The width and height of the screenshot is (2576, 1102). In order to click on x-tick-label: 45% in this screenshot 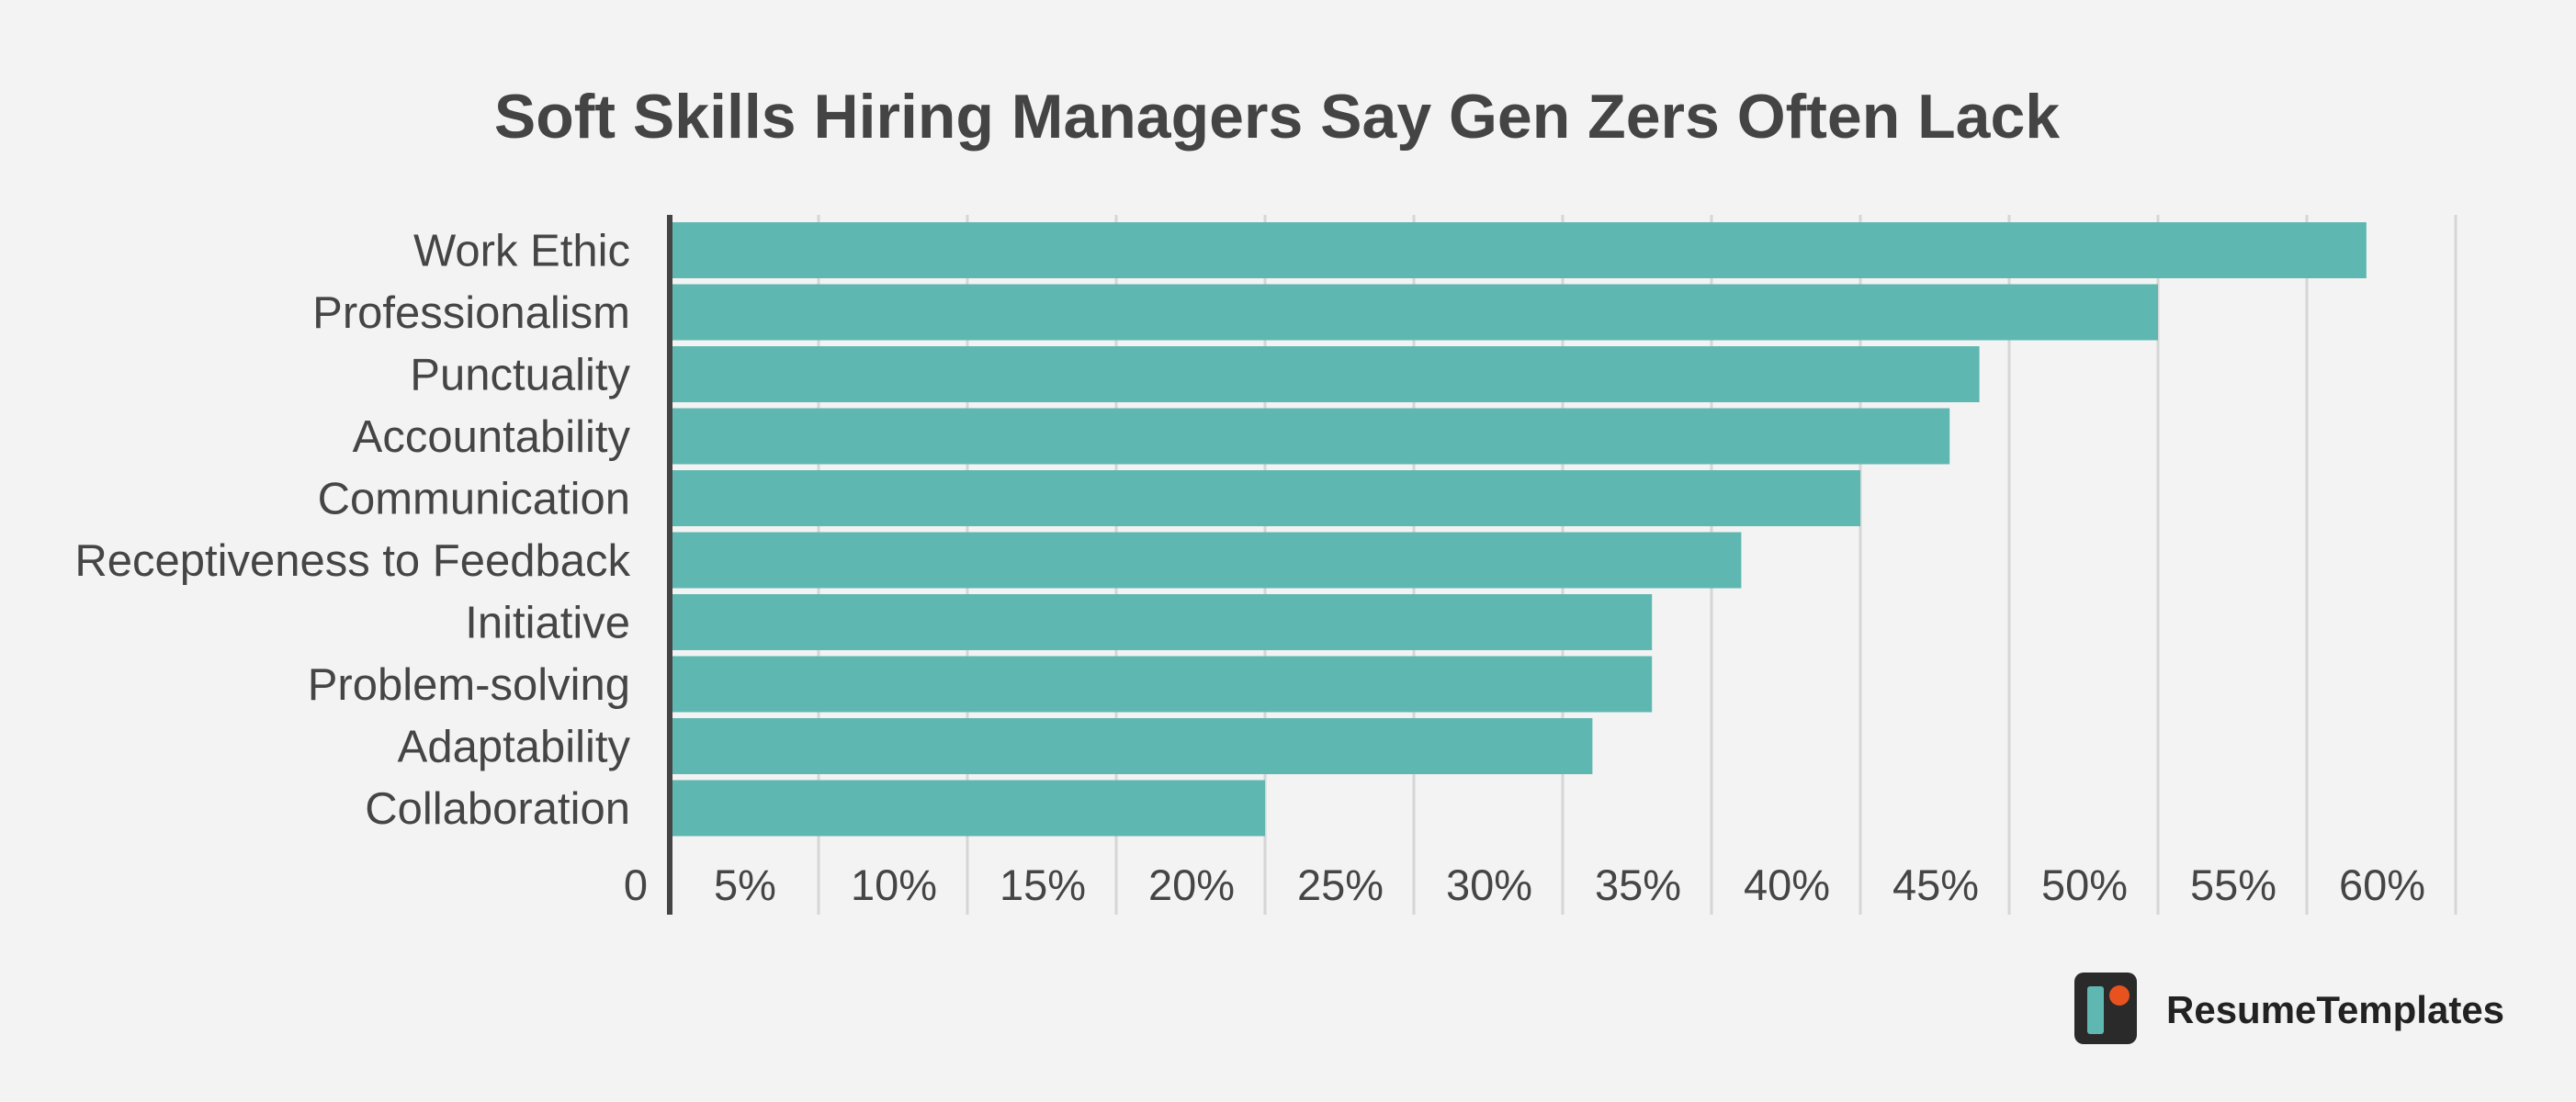, I will do `click(1935, 884)`.